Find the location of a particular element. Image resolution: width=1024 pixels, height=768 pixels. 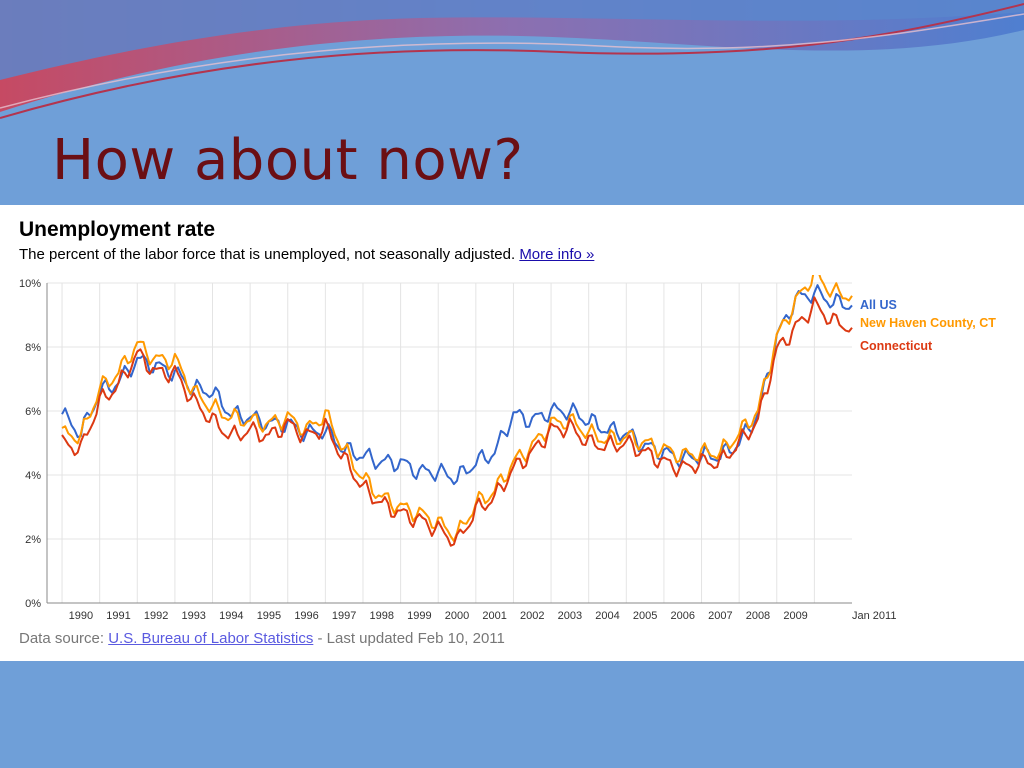

legend-item: Connecticut is located at coordinates (896, 346).